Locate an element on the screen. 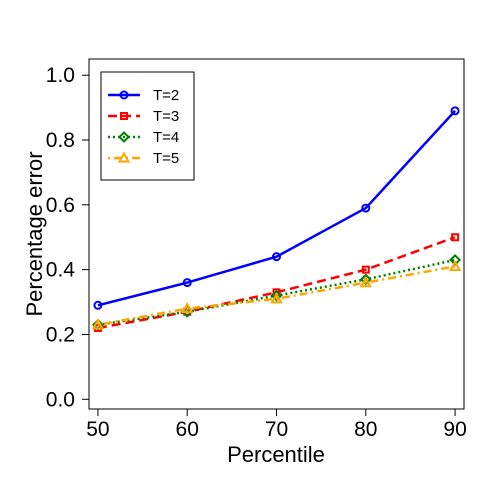 The image size is (480, 480). y-tick-label: 0.6 is located at coordinates (60, 205).